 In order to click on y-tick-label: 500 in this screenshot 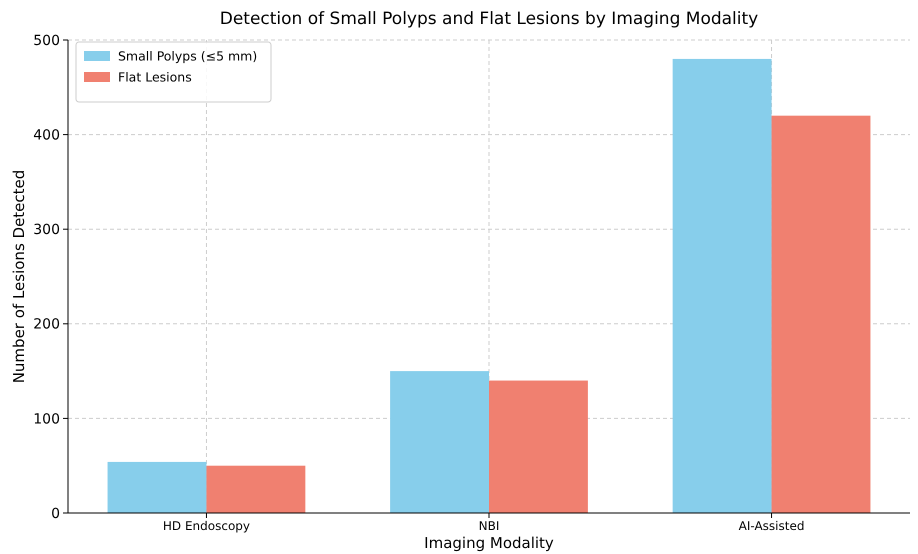, I will do `click(46, 40)`.